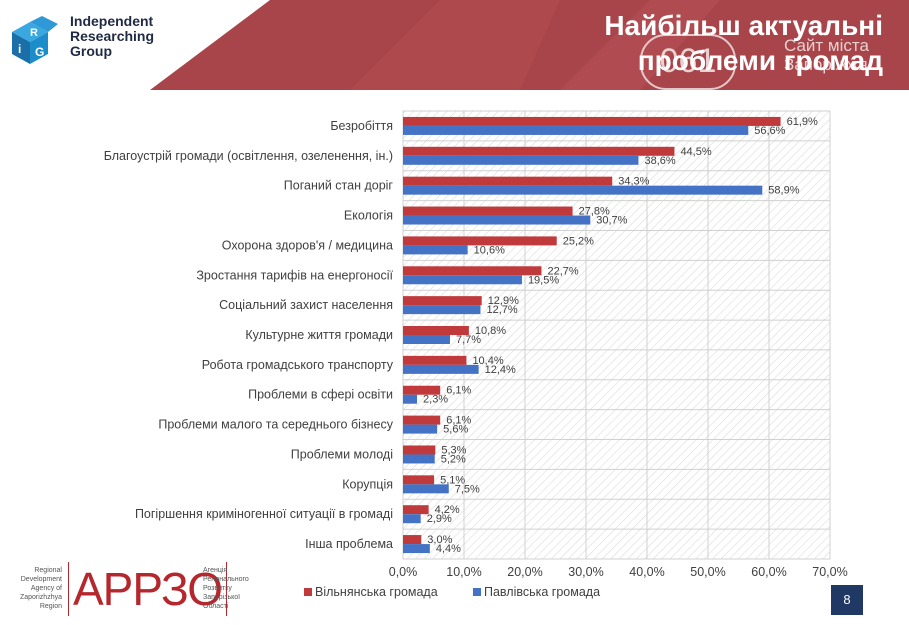 The width and height of the screenshot is (909, 625). What do you see at coordinates (367, 484) in the screenshot?
I see `category-label: Корупція` at bounding box center [367, 484].